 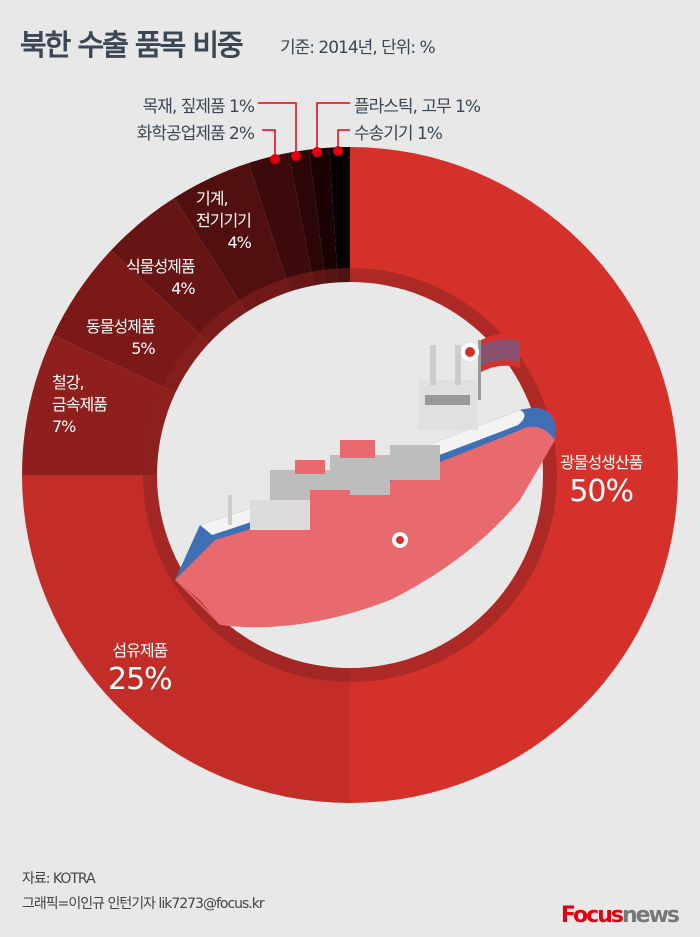 I want to click on label-animal: 동물성제품 5%, so click(x=121, y=338).